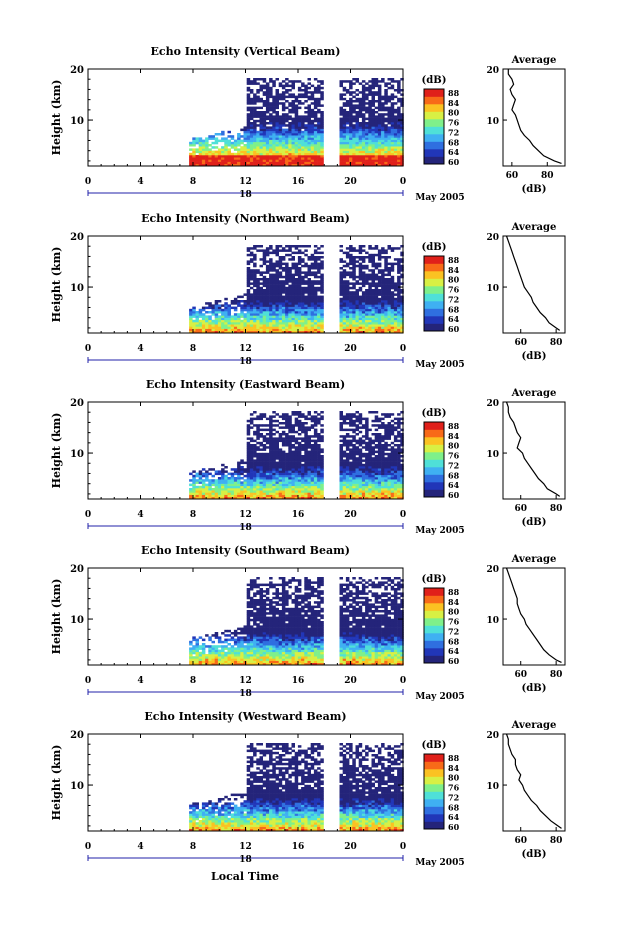 The image size is (618, 929). What do you see at coordinates (245, 716) in the screenshot?
I see `panel-title: Echo Intensity (Westward Beam)` at bounding box center [245, 716].